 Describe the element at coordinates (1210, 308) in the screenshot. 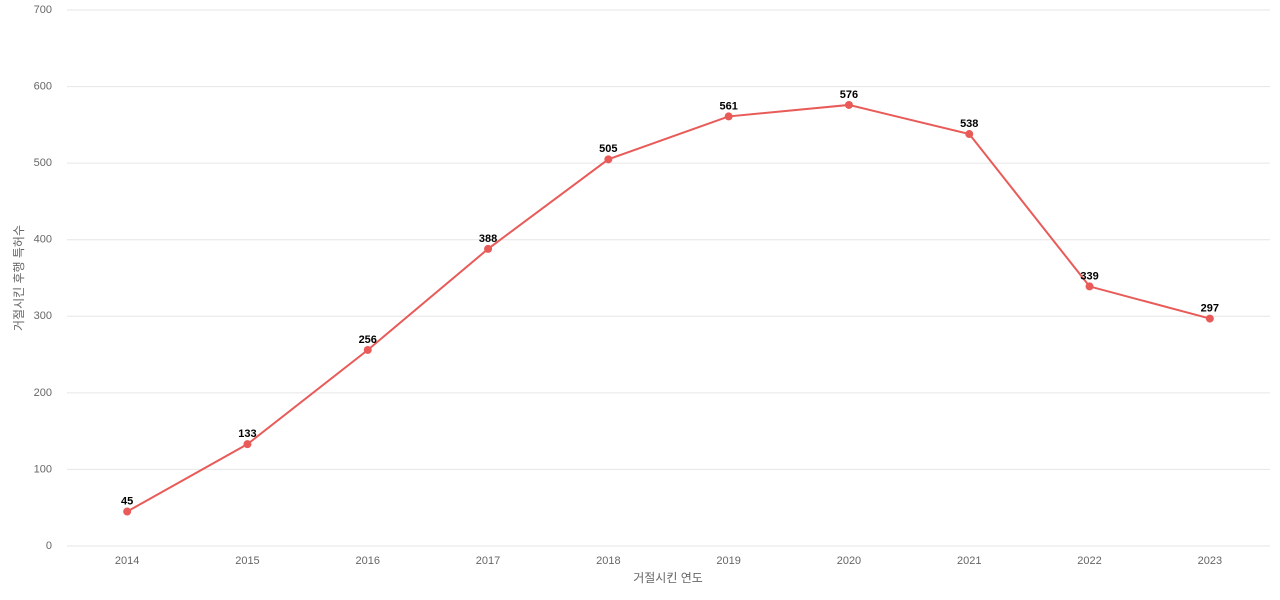

I see `value-label: 297` at that location.